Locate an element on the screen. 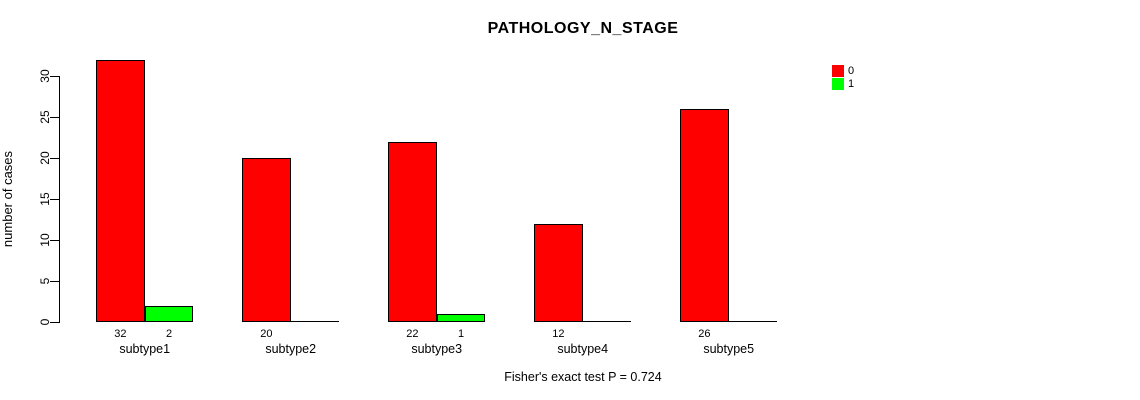 This screenshot has height=400, width=1140. x-category-label: subtype2 is located at coordinates (291, 349).